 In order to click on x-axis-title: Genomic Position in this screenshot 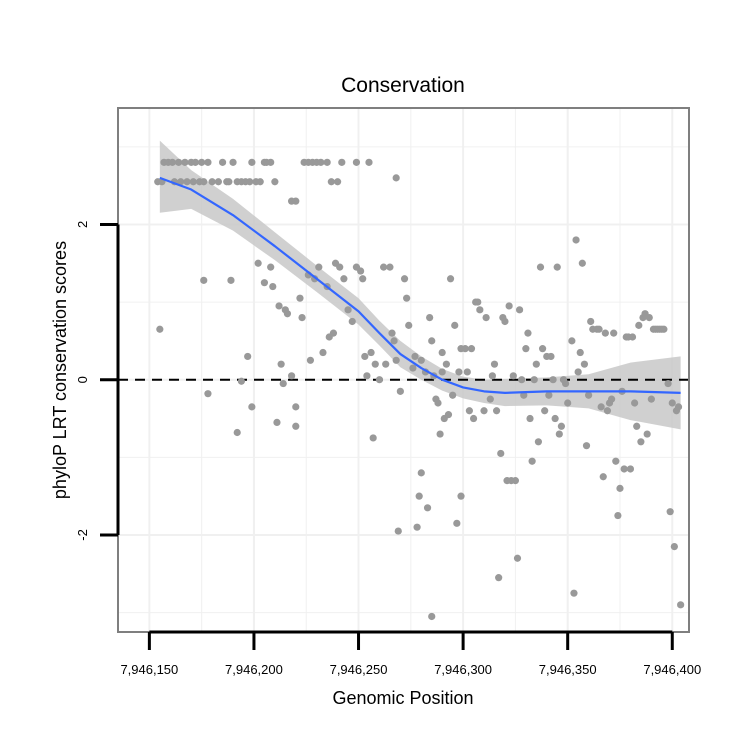, I will do `click(402, 698)`.